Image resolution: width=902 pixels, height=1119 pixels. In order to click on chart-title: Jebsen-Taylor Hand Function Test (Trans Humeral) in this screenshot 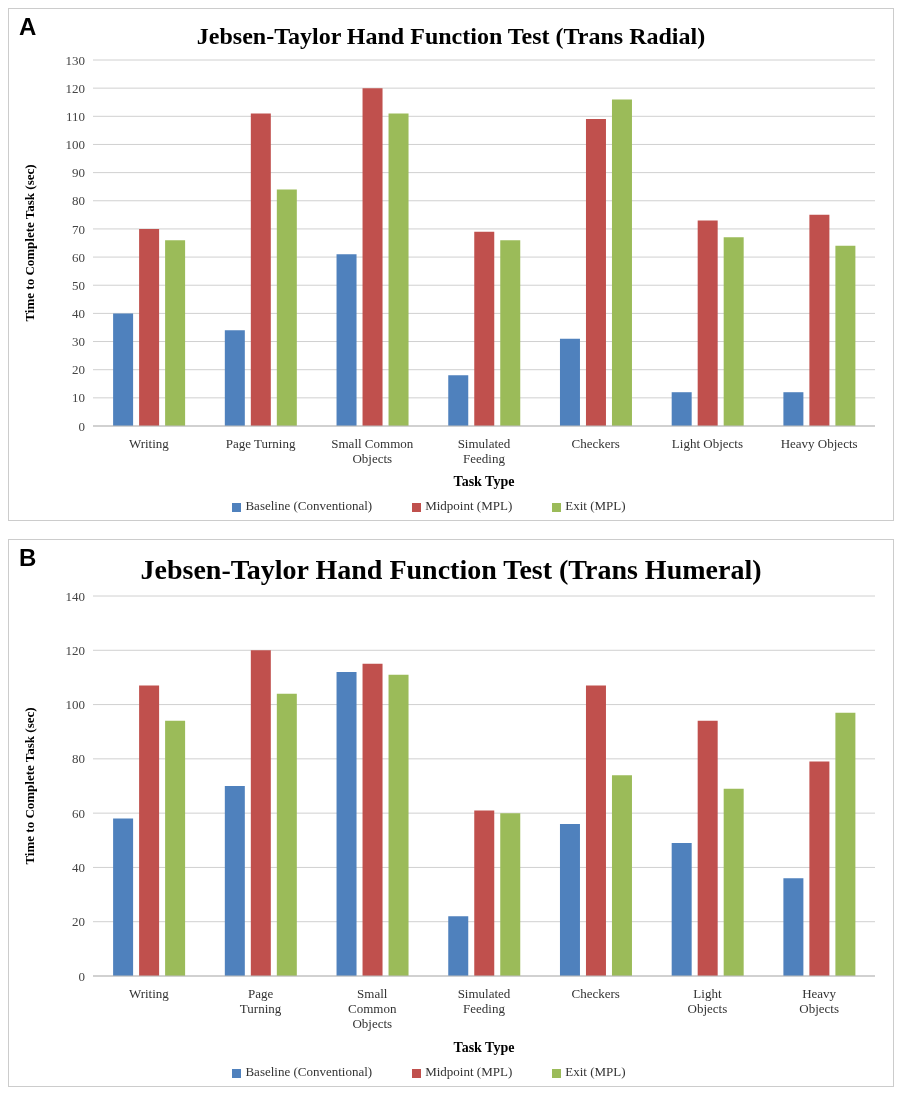, I will do `click(451, 569)`.